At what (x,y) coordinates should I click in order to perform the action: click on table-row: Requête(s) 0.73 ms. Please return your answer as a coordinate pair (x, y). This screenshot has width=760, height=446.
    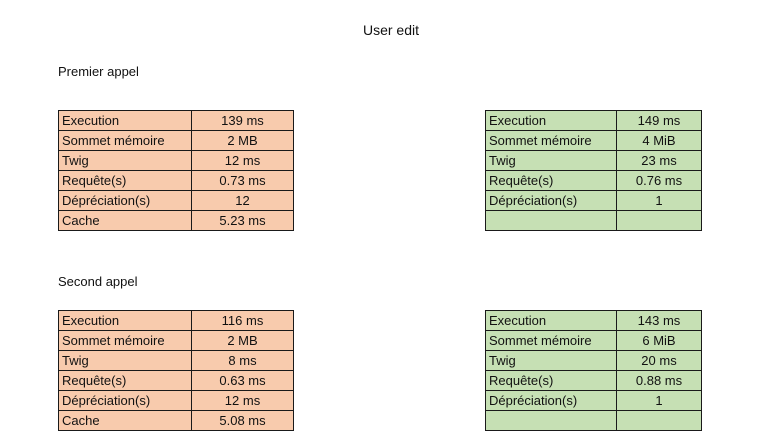
    Looking at the image, I should click on (176, 180).